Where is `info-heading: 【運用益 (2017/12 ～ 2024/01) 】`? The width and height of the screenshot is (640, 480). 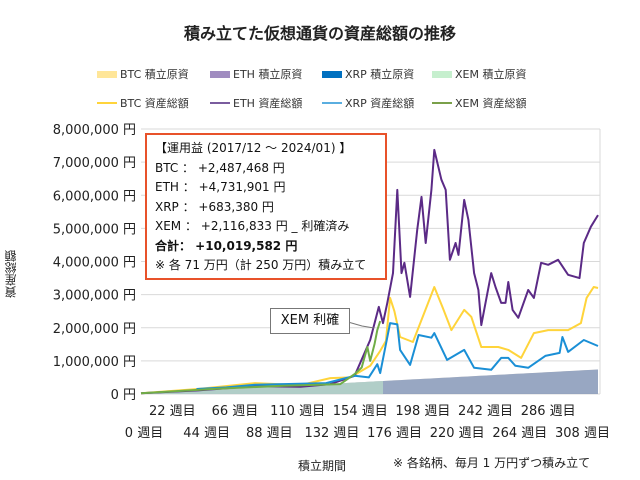 info-heading: 【運用益 (2017/12 ～ 2024/01) 】 is located at coordinates (253, 148).